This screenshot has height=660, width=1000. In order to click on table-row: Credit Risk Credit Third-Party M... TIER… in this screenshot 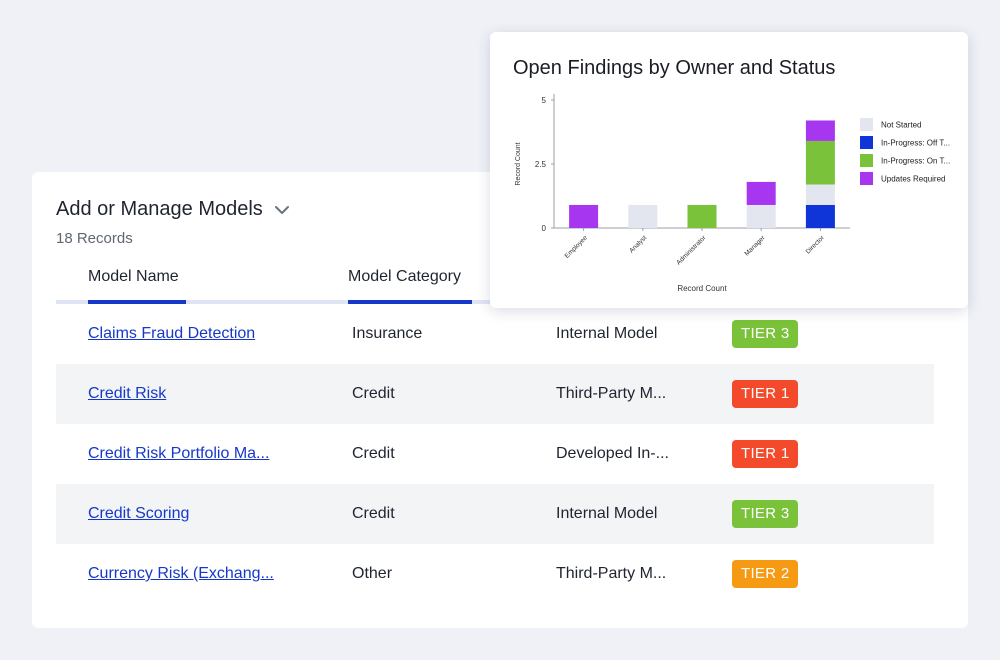, I will do `click(495, 394)`.